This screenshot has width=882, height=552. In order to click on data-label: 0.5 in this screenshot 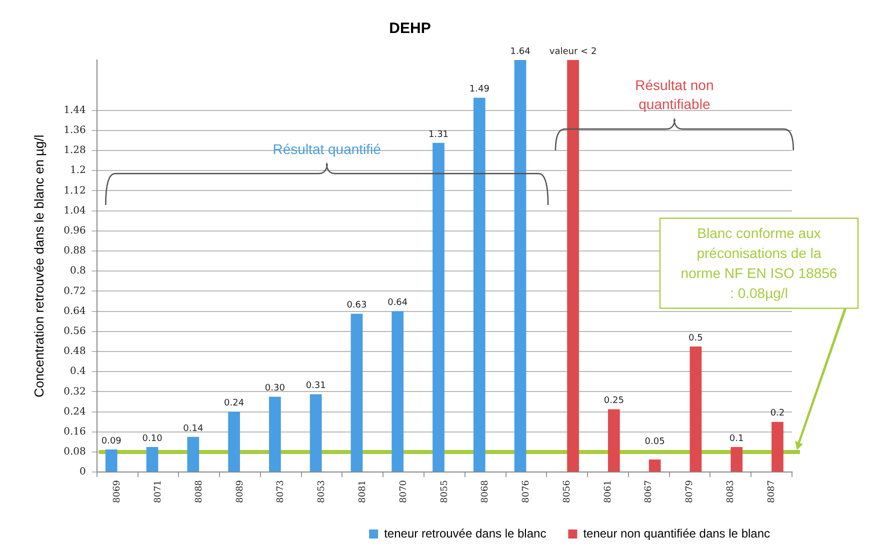, I will do `click(695, 338)`.